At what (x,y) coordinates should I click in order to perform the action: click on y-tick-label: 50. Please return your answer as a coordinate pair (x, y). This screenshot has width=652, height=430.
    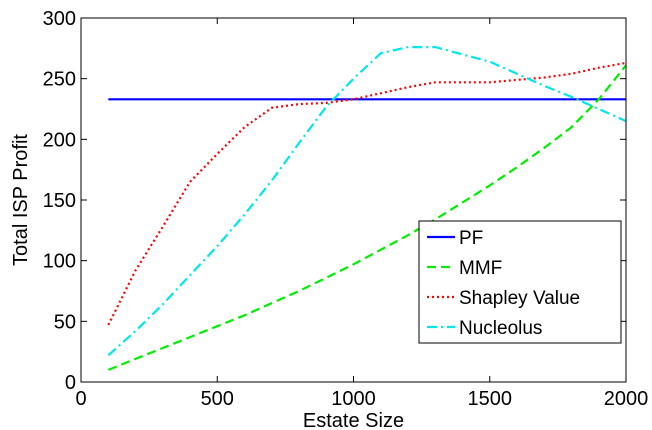
    Looking at the image, I should click on (65, 322).